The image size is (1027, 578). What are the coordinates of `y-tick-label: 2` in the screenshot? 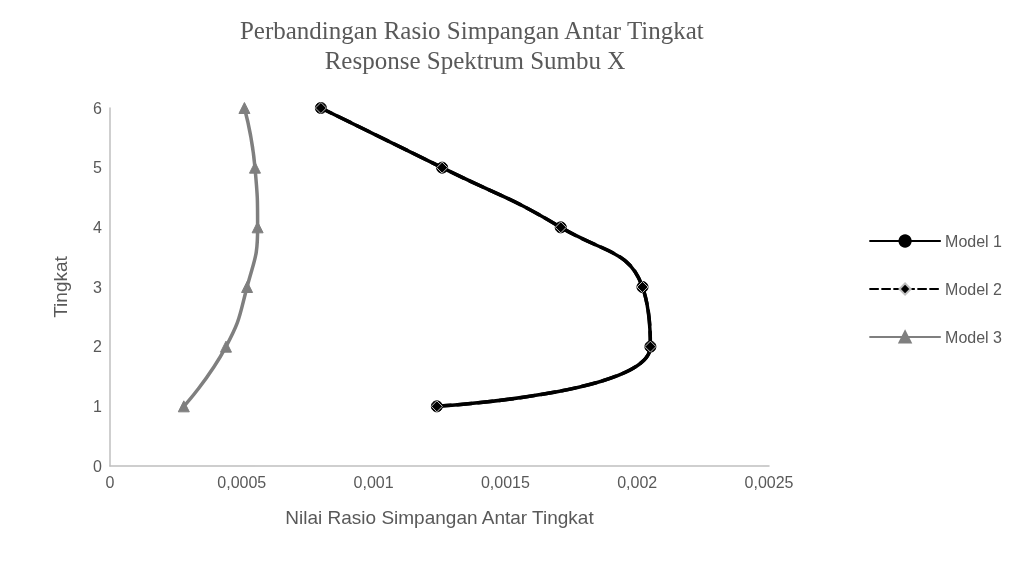 It's located at (98, 347).